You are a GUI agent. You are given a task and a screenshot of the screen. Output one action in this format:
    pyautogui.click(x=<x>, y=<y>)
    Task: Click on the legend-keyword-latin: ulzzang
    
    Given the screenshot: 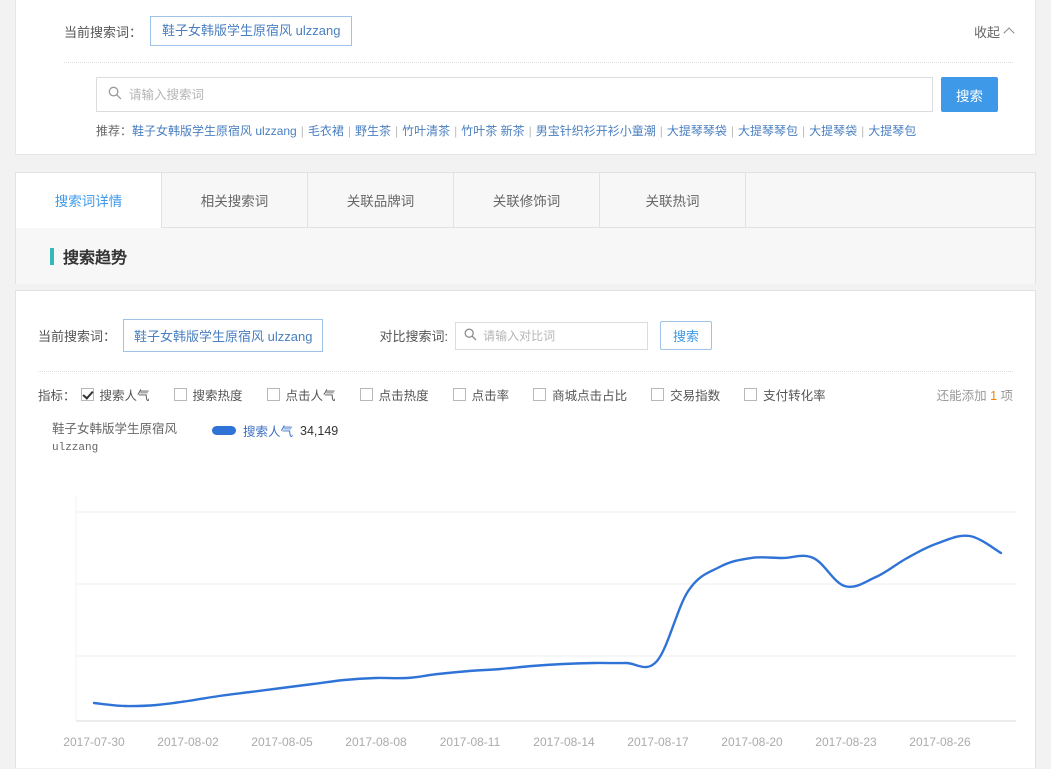 What is the action you would take?
    pyautogui.click(x=75, y=447)
    